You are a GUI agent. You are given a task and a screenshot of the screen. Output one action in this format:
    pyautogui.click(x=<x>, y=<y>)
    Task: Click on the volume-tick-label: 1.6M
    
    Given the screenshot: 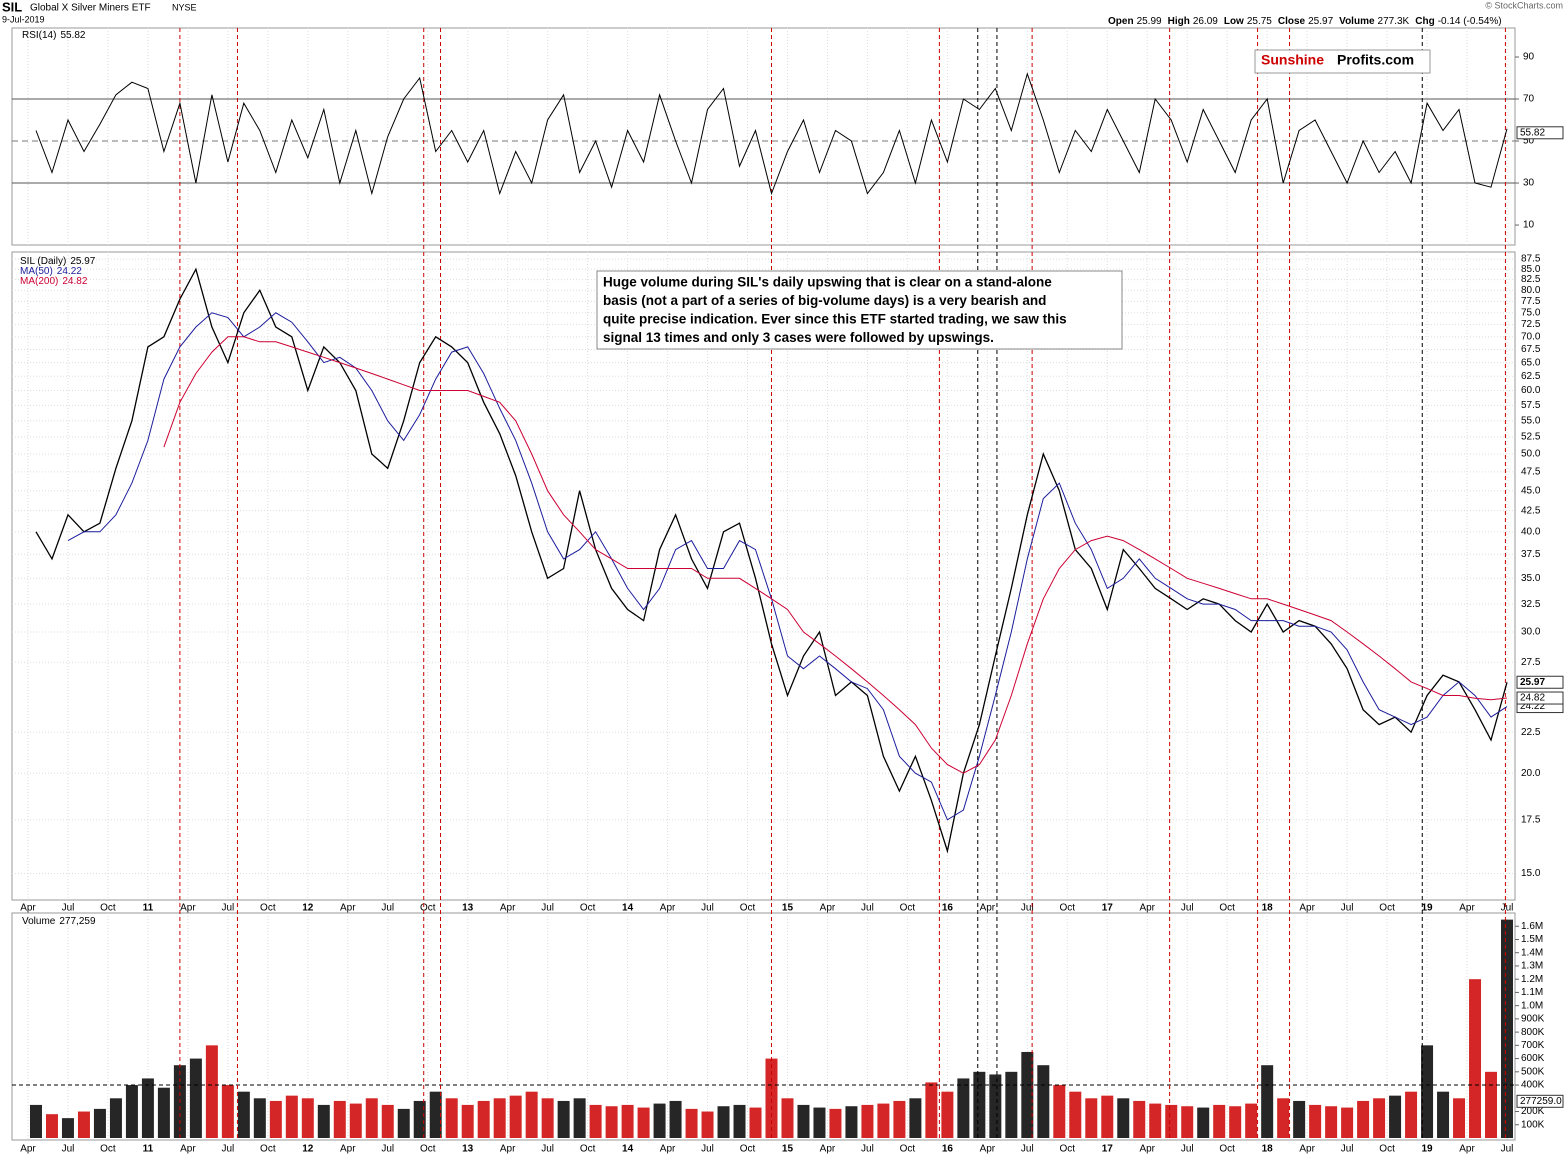 What is the action you would take?
    pyautogui.click(x=1532, y=926)
    